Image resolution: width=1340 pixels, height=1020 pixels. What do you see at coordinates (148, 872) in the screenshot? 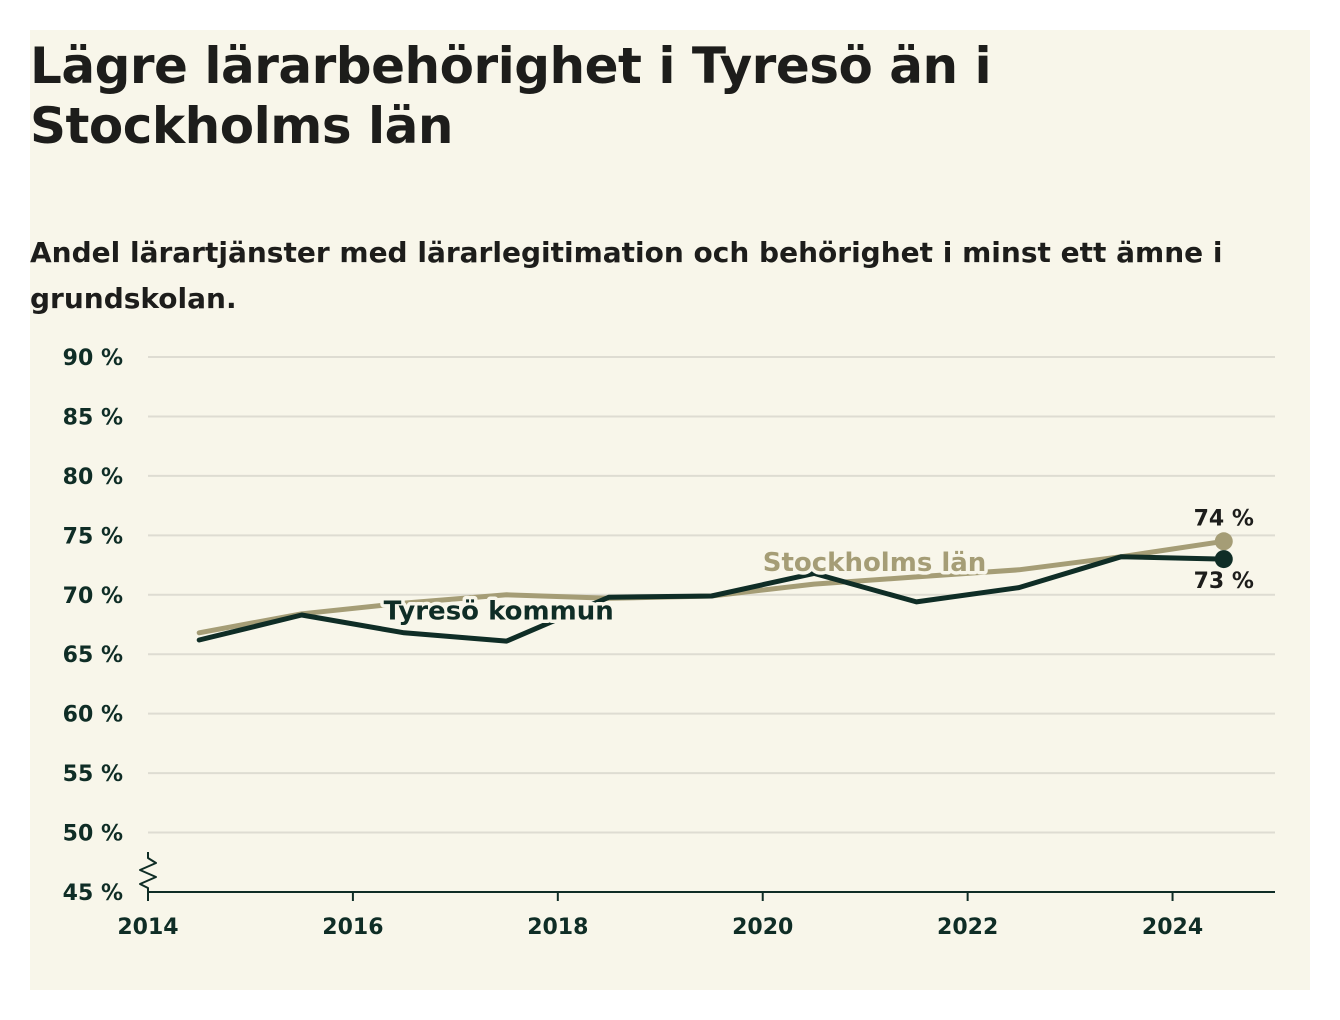
I see `y-axis-break-icon` at bounding box center [148, 872].